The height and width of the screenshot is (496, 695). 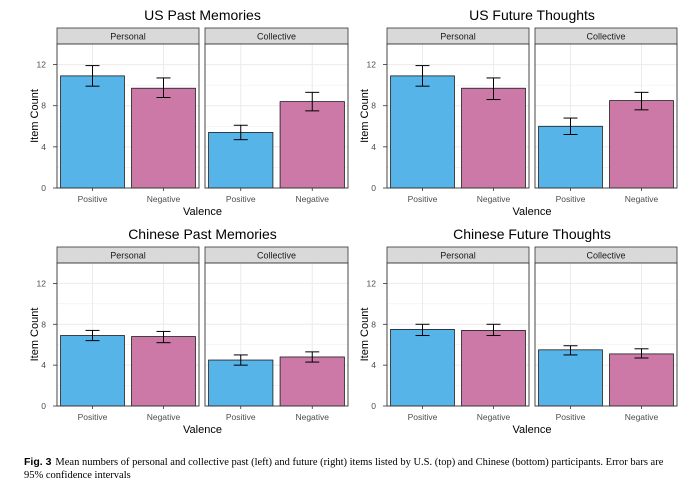 I want to click on chart-title: Chinese Future Thoughts, so click(x=532, y=234).